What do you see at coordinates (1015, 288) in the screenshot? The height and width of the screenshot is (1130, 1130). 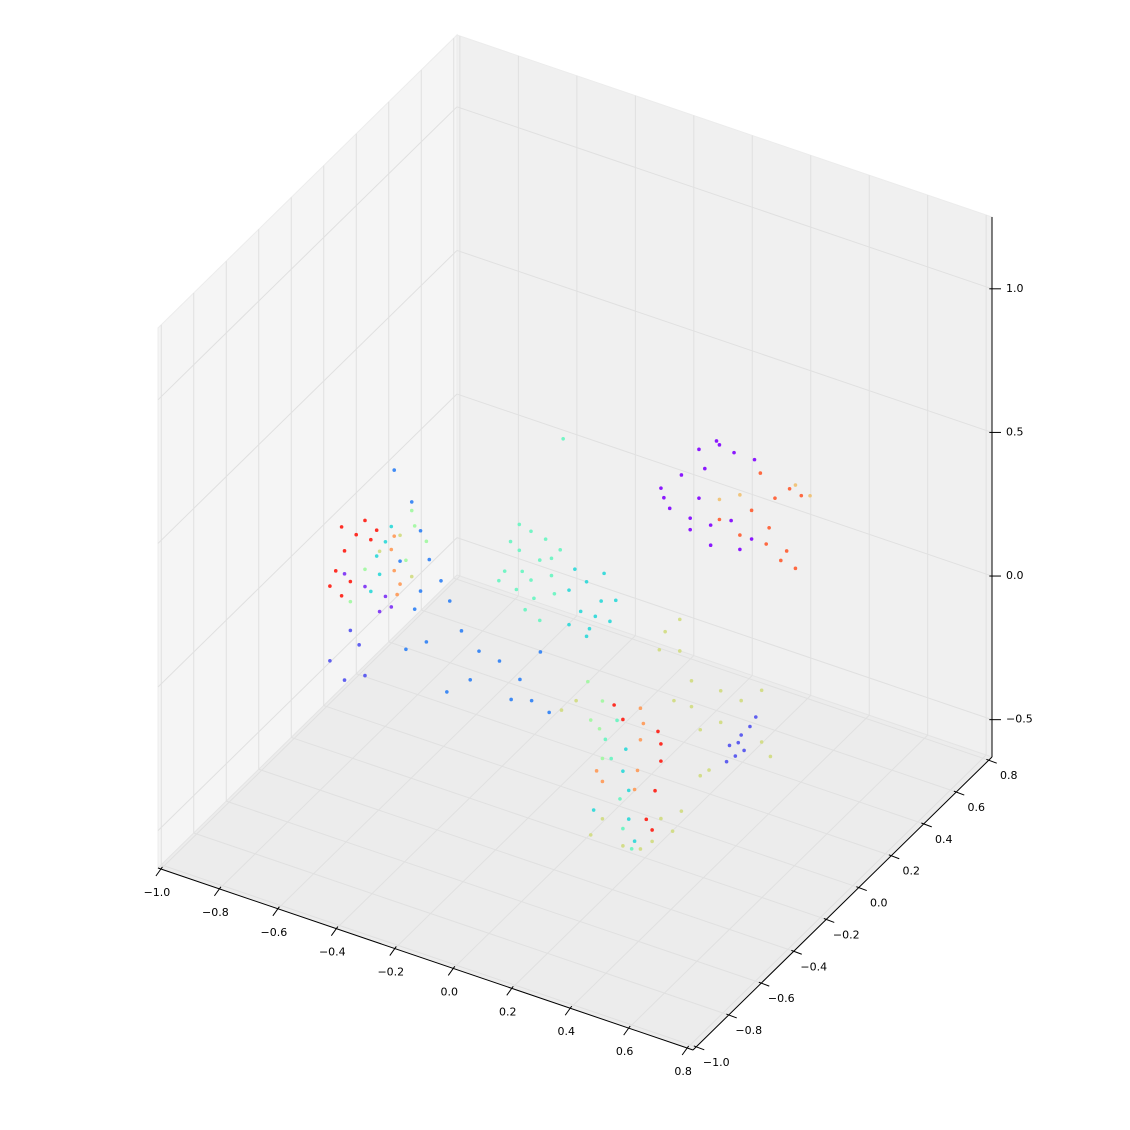 I see `z-tick-label: 1.0` at bounding box center [1015, 288].